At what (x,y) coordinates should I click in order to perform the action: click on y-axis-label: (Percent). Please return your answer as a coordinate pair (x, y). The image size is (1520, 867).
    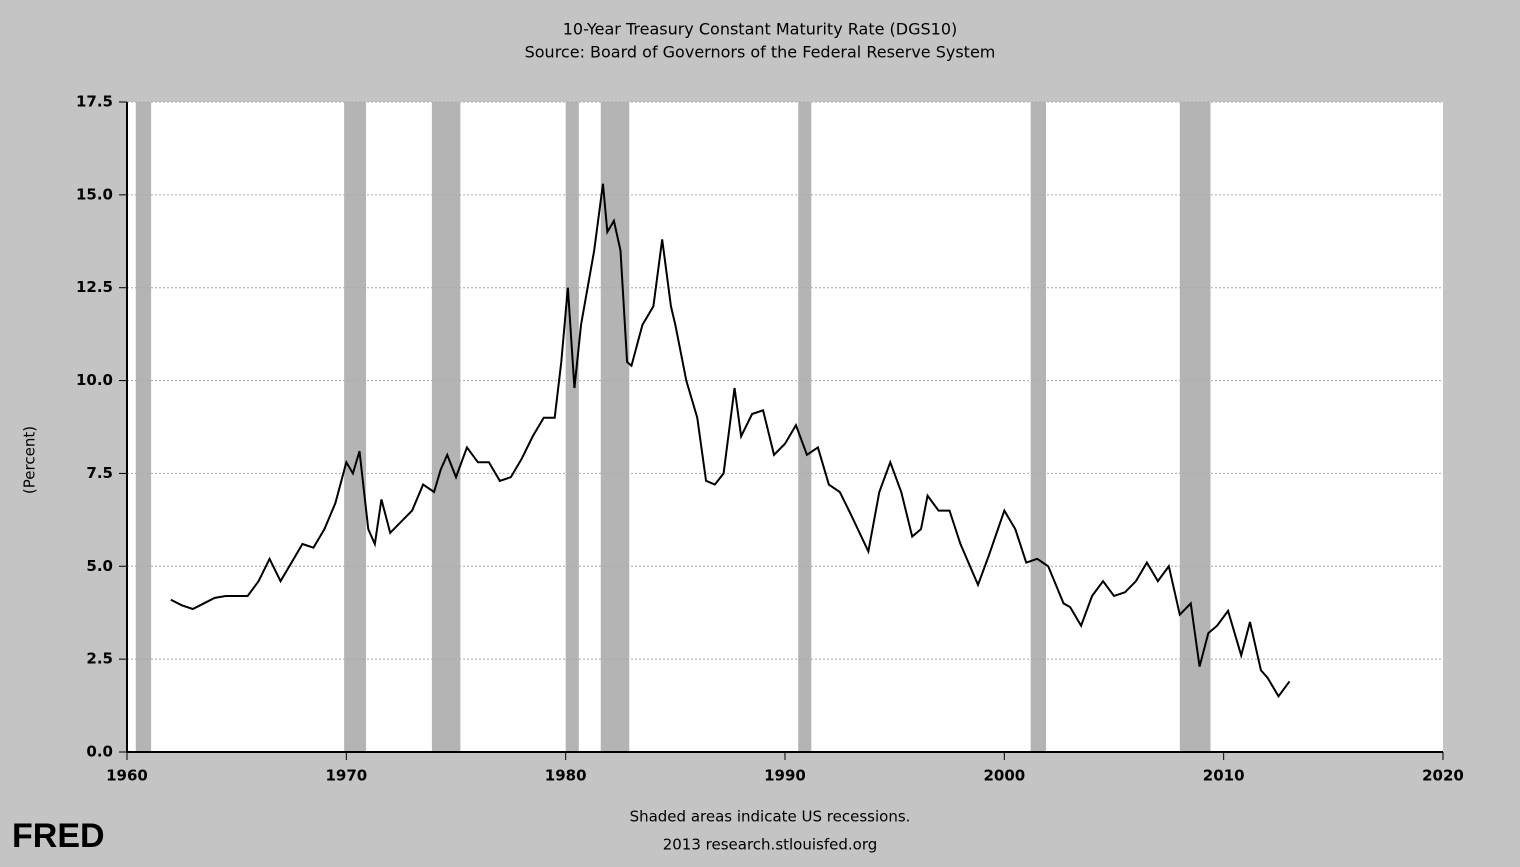
    Looking at the image, I should click on (30, 460).